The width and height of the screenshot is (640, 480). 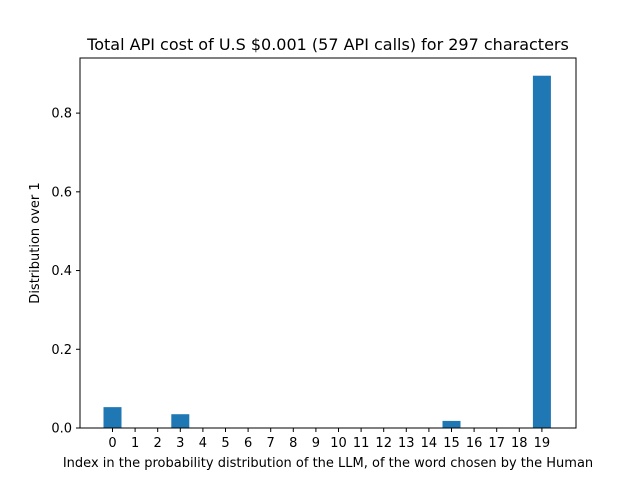 I want to click on x-tick-label: 0, so click(x=112, y=443).